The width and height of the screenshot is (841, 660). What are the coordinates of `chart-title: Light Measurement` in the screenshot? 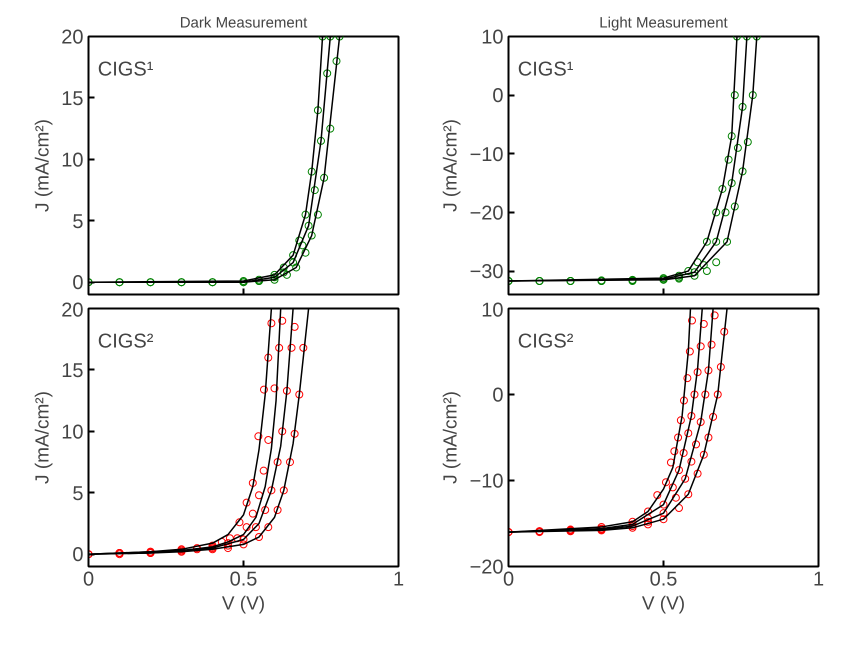 It's located at (664, 23).